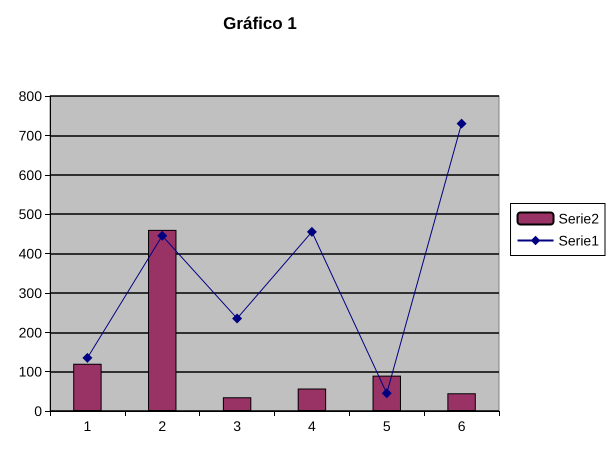  Describe the element at coordinates (579, 240) in the screenshot. I see `legend-label: Serie1` at that location.